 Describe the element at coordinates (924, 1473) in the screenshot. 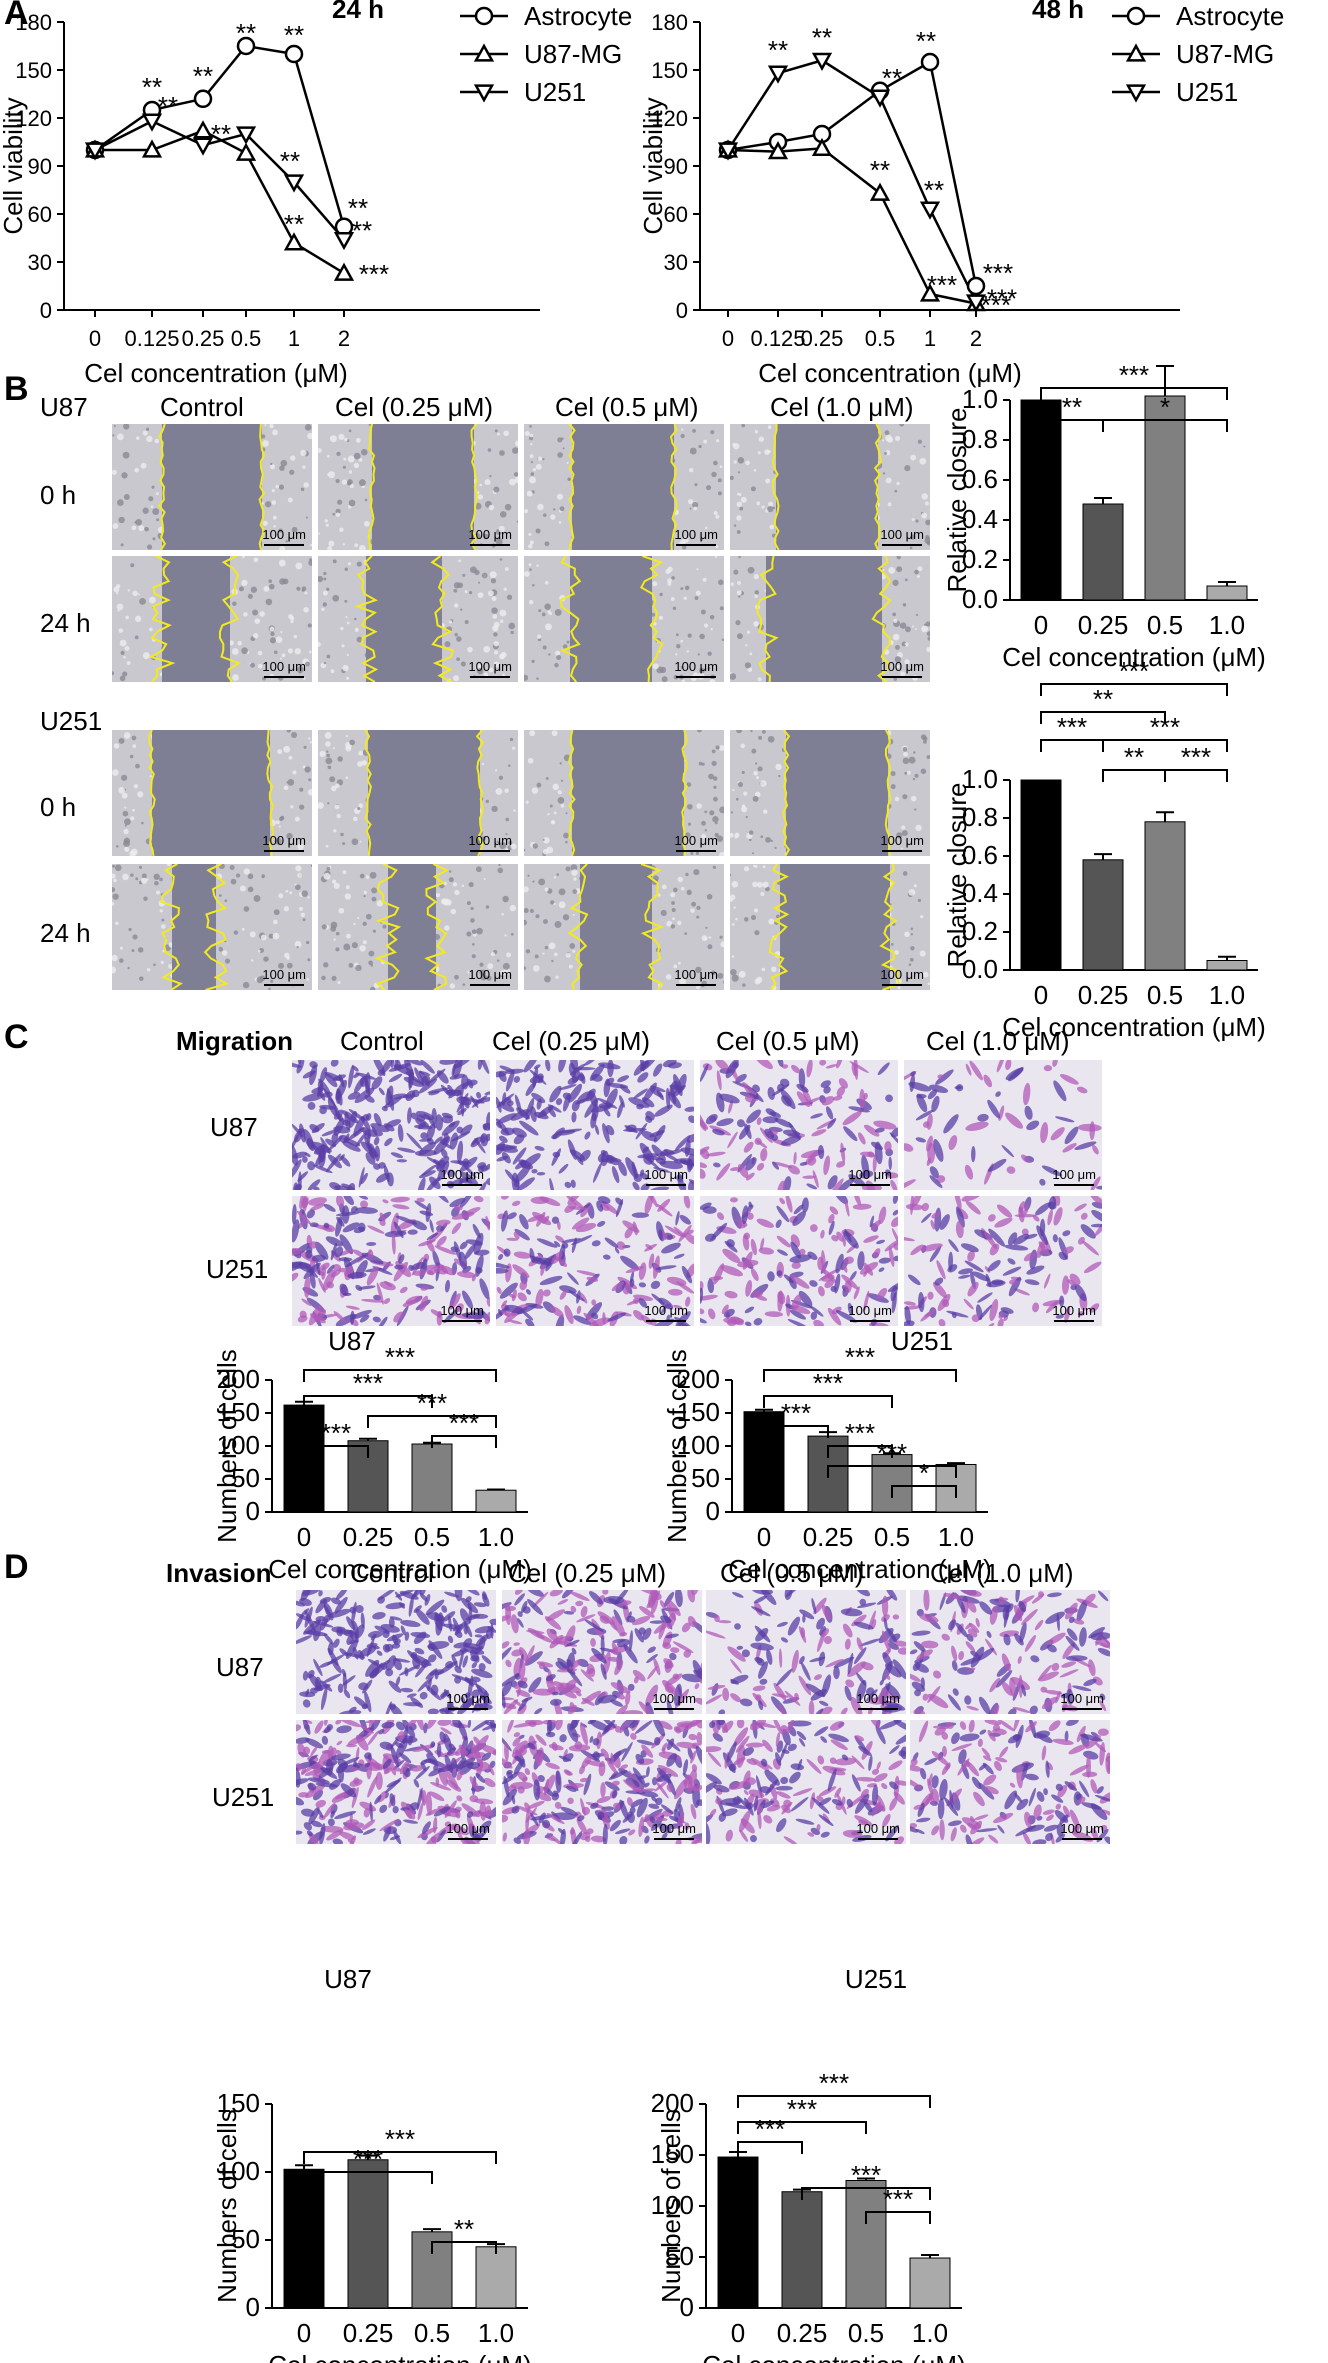

I see `significance-label: *` at that location.